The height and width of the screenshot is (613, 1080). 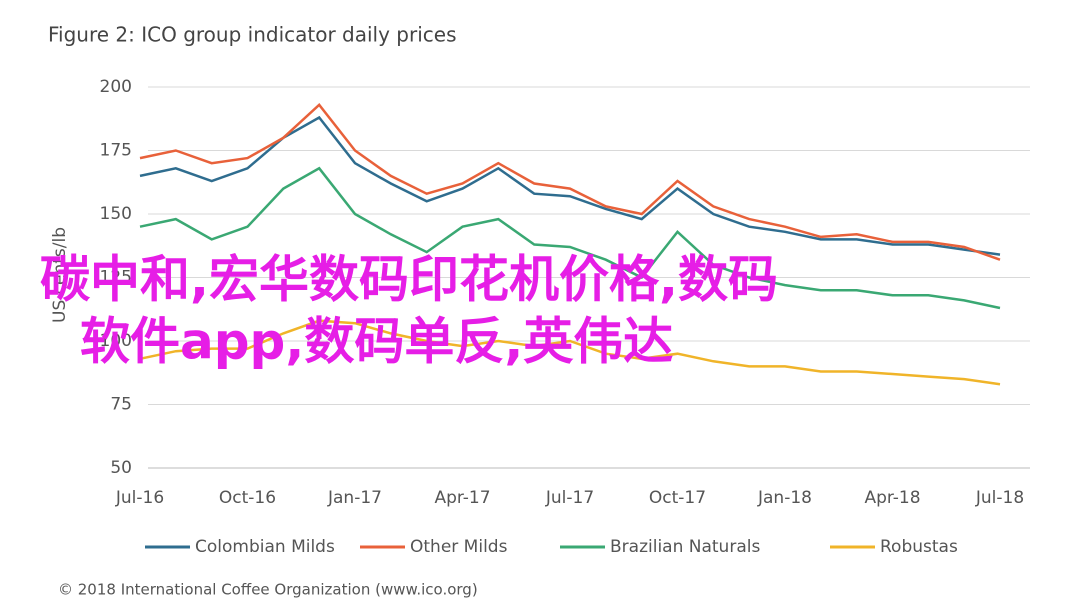 I want to click on y-tick-label: 200, so click(x=116, y=87).